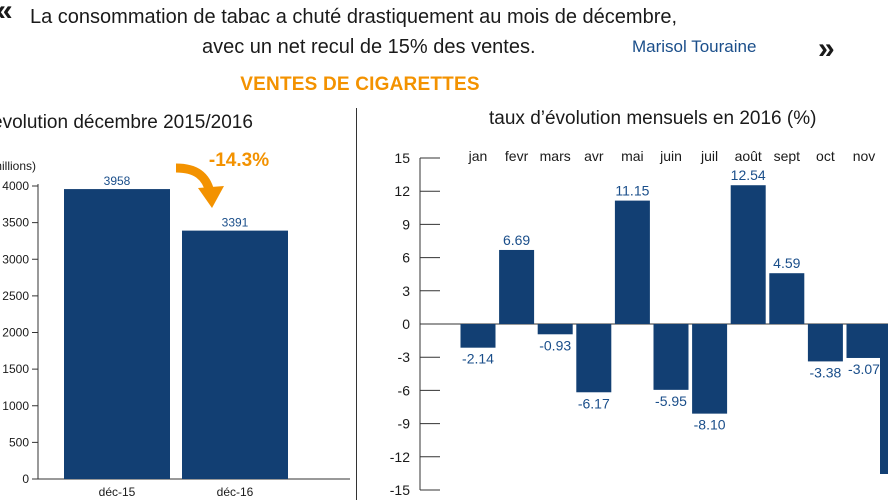  What do you see at coordinates (6, 13) in the screenshot?
I see `open-quote-mark: «` at bounding box center [6, 13].